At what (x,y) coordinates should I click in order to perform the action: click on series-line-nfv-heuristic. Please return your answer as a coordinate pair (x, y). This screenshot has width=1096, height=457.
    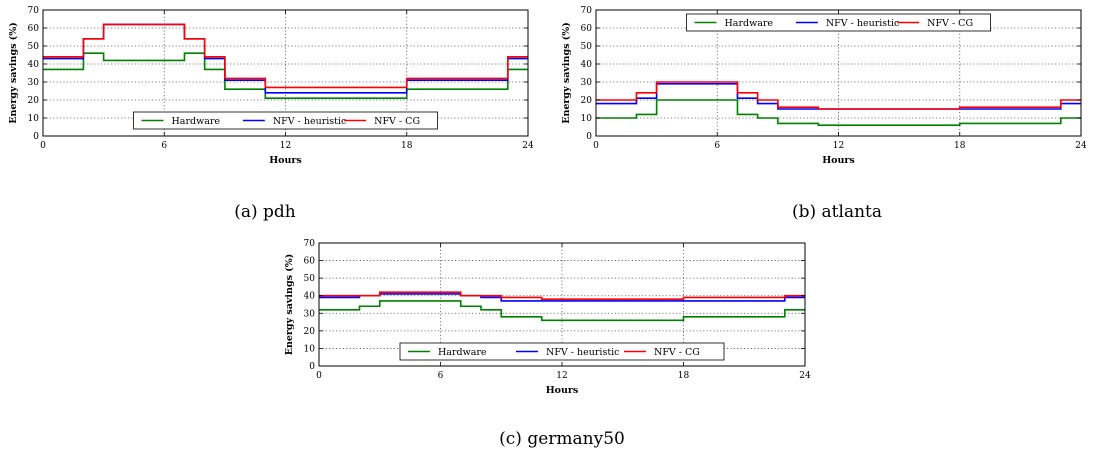
    Looking at the image, I should click on (838, 96).